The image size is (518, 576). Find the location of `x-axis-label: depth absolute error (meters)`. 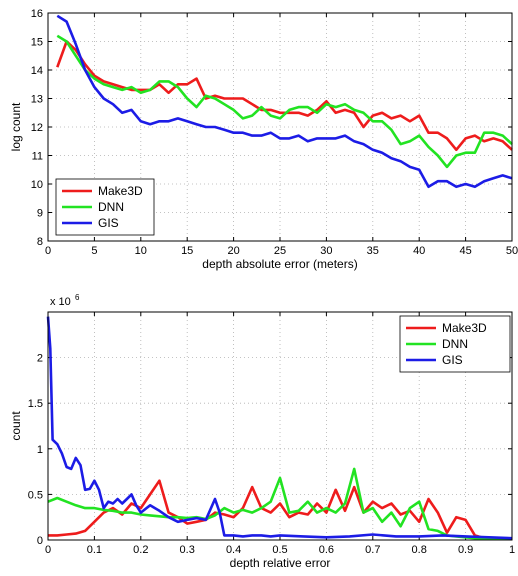

x-axis-label: depth absolute error (meters) is located at coordinates (279, 264).